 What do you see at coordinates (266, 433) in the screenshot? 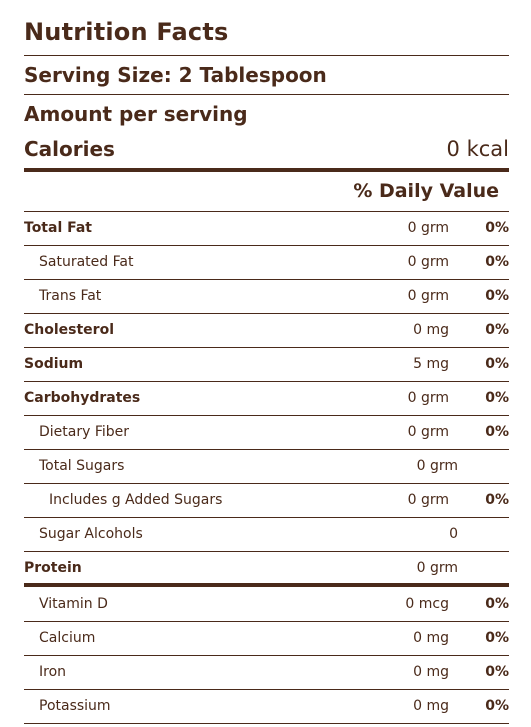
I see `nutrient-row-dietary-fiber: Dietary Fiber 0 grm 0%` at bounding box center [266, 433].